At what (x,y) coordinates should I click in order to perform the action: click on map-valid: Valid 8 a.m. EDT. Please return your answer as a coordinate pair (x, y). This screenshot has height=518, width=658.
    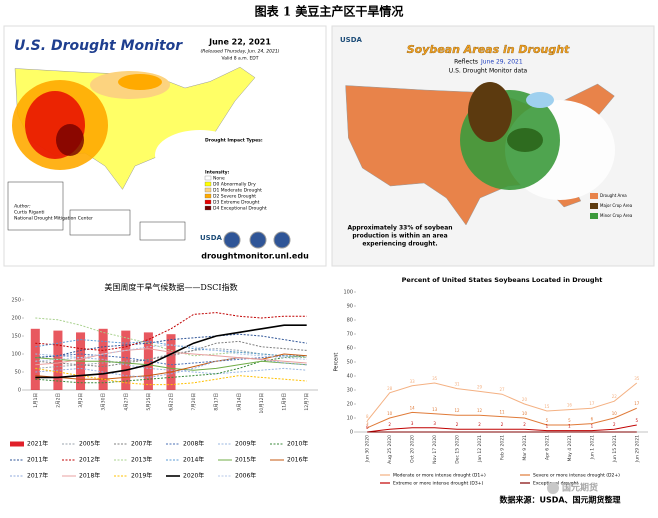
    Looking at the image, I should click on (239, 59).